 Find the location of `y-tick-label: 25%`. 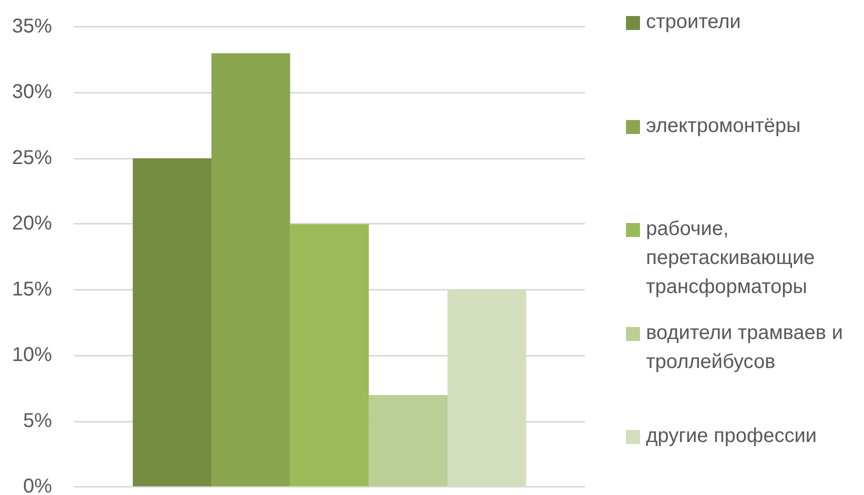

y-tick-label: 25% is located at coordinates (32, 157).